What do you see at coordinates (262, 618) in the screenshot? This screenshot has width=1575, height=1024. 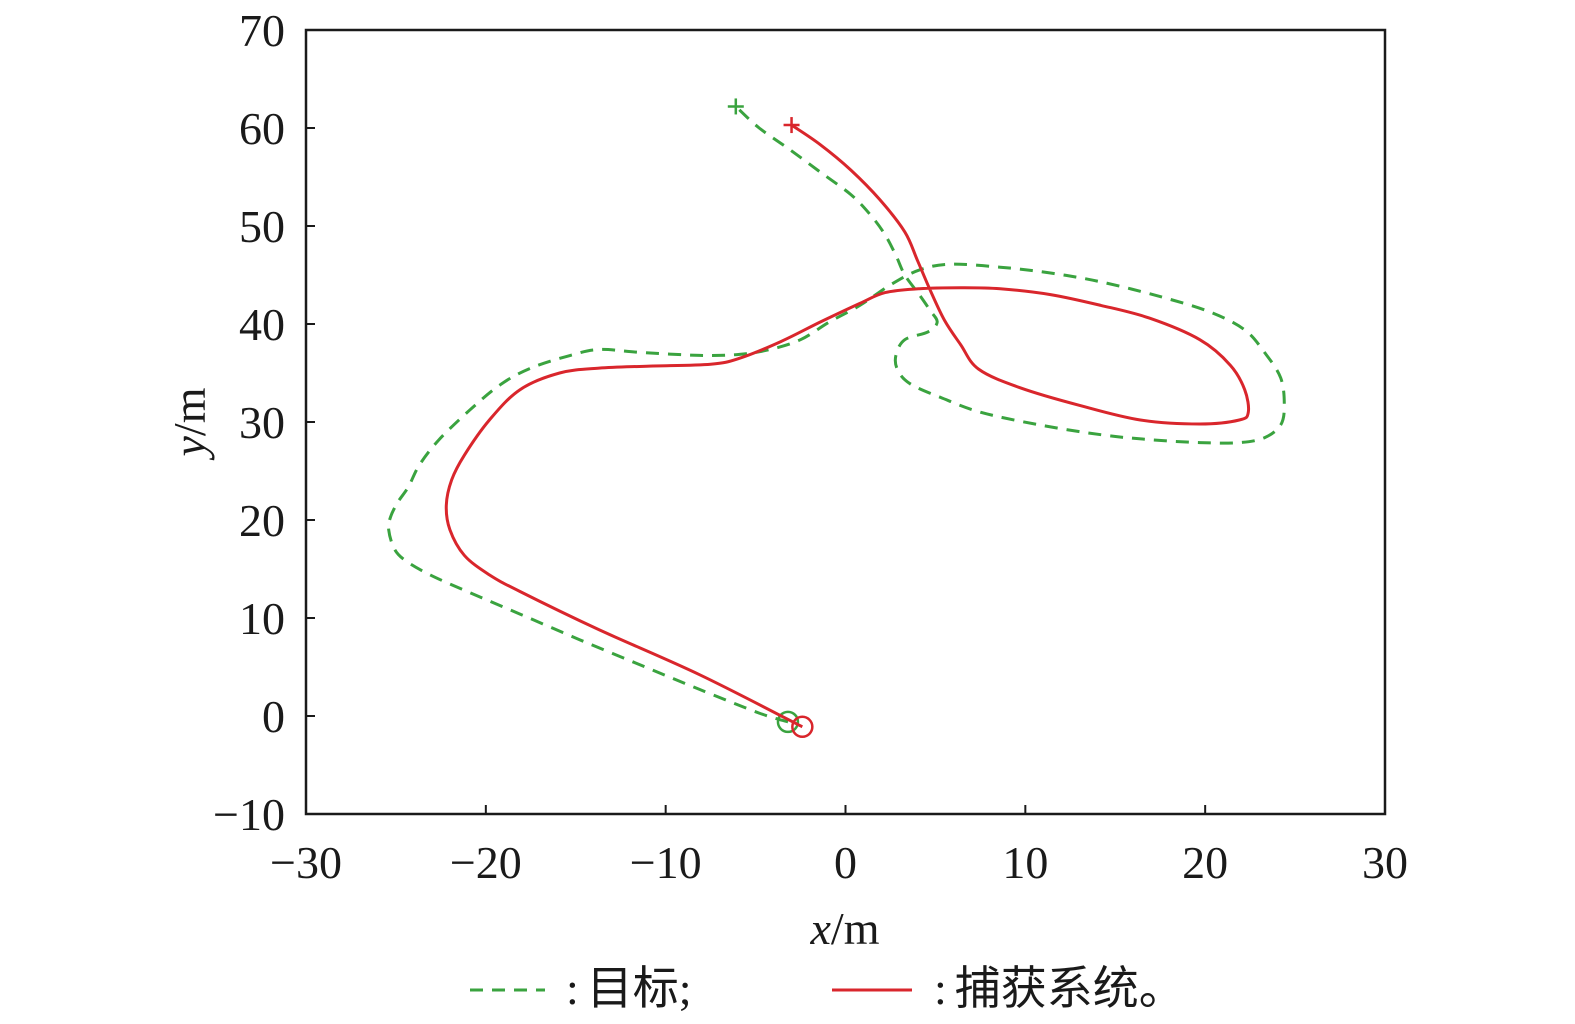 I see `y-tick-label: 10` at bounding box center [262, 618].